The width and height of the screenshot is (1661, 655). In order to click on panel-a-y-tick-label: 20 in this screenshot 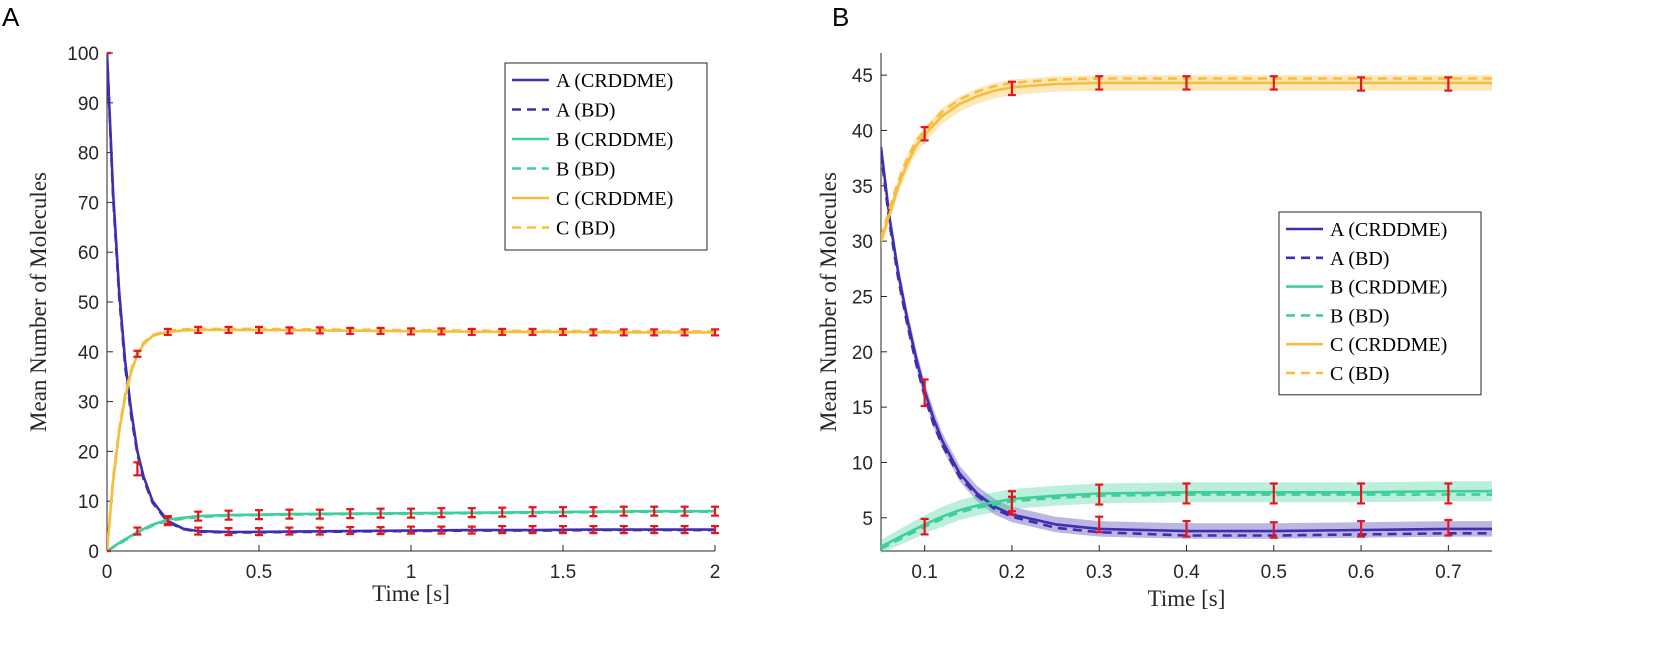, I will do `click(88, 452)`.